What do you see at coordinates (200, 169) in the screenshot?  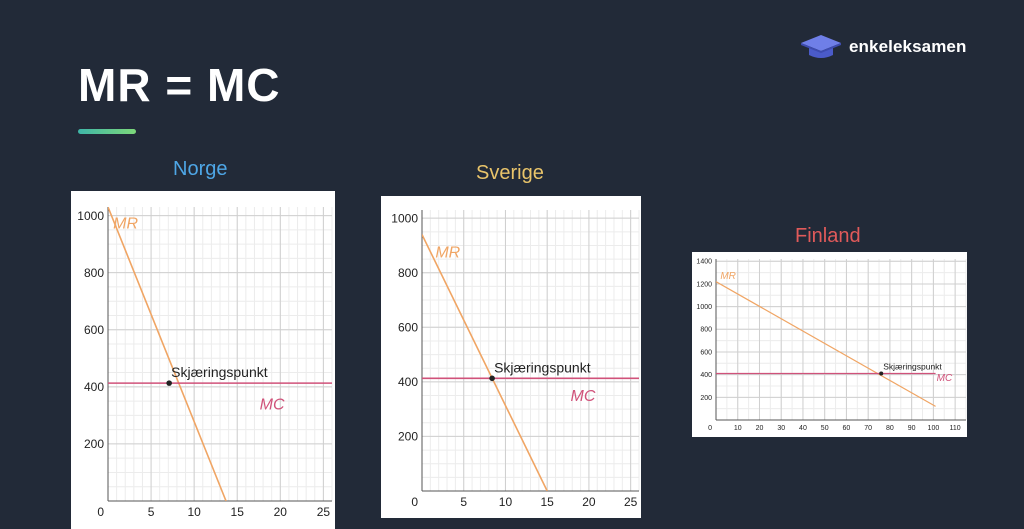 I see `chart-title-norge: Norge` at bounding box center [200, 169].